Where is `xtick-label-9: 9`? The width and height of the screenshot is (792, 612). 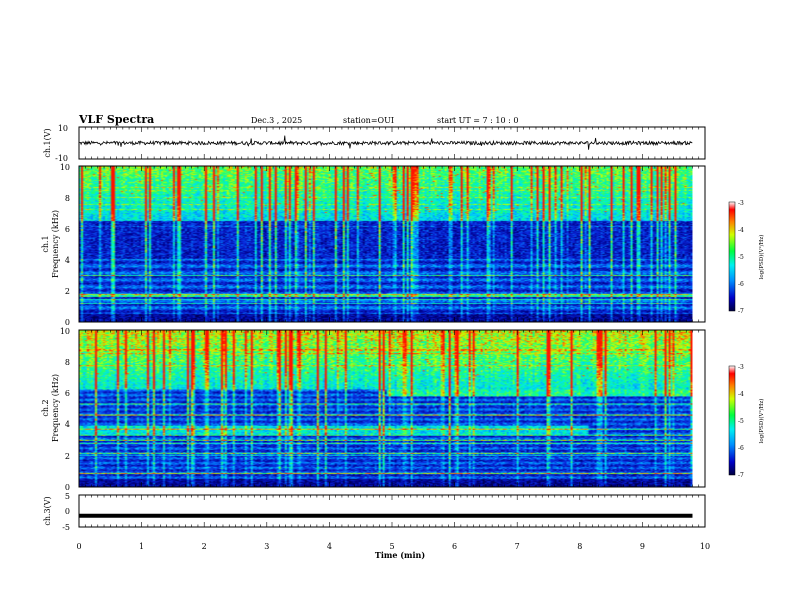 xtick-label-9: 9 is located at coordinates (642, 546).